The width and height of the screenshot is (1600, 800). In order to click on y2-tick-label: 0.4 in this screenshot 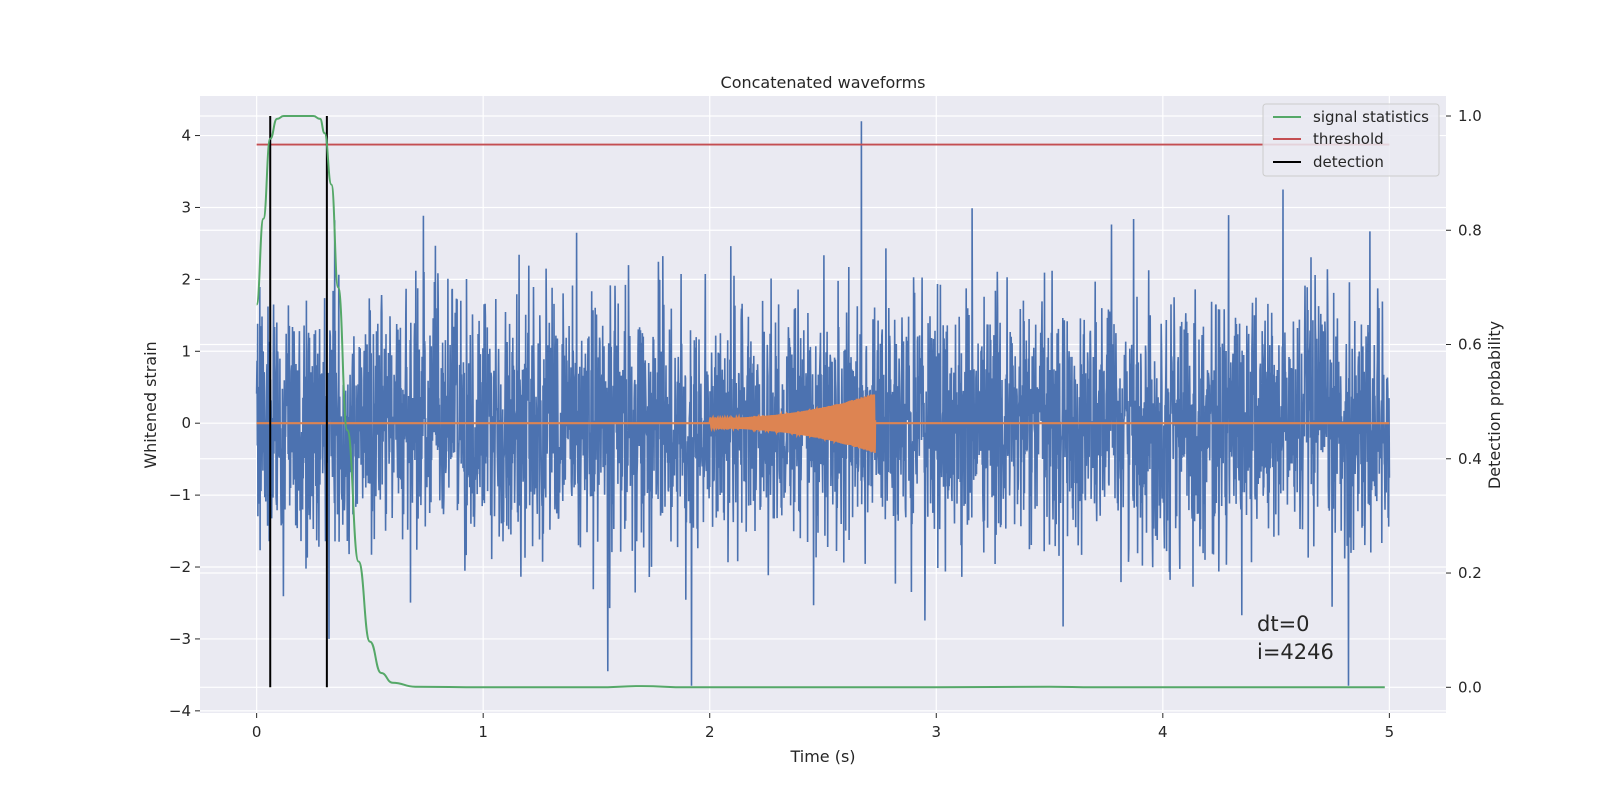, I will do `click(1470, 459)`.